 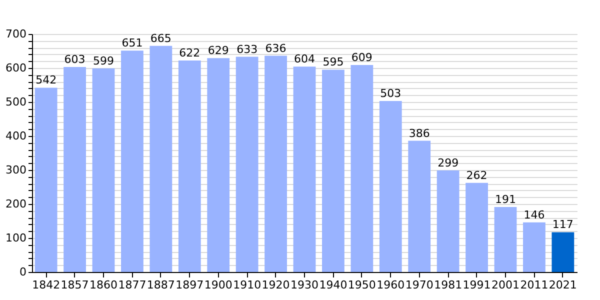 I want to click on x-tick-label: 1910, so click(x=247, y=285).